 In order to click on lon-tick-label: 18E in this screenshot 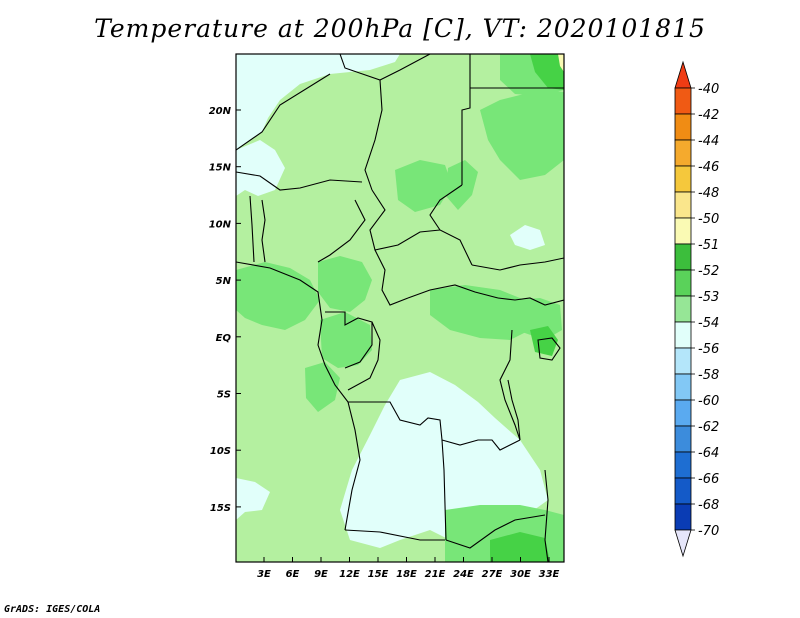, I will do `click(406, 574)`.